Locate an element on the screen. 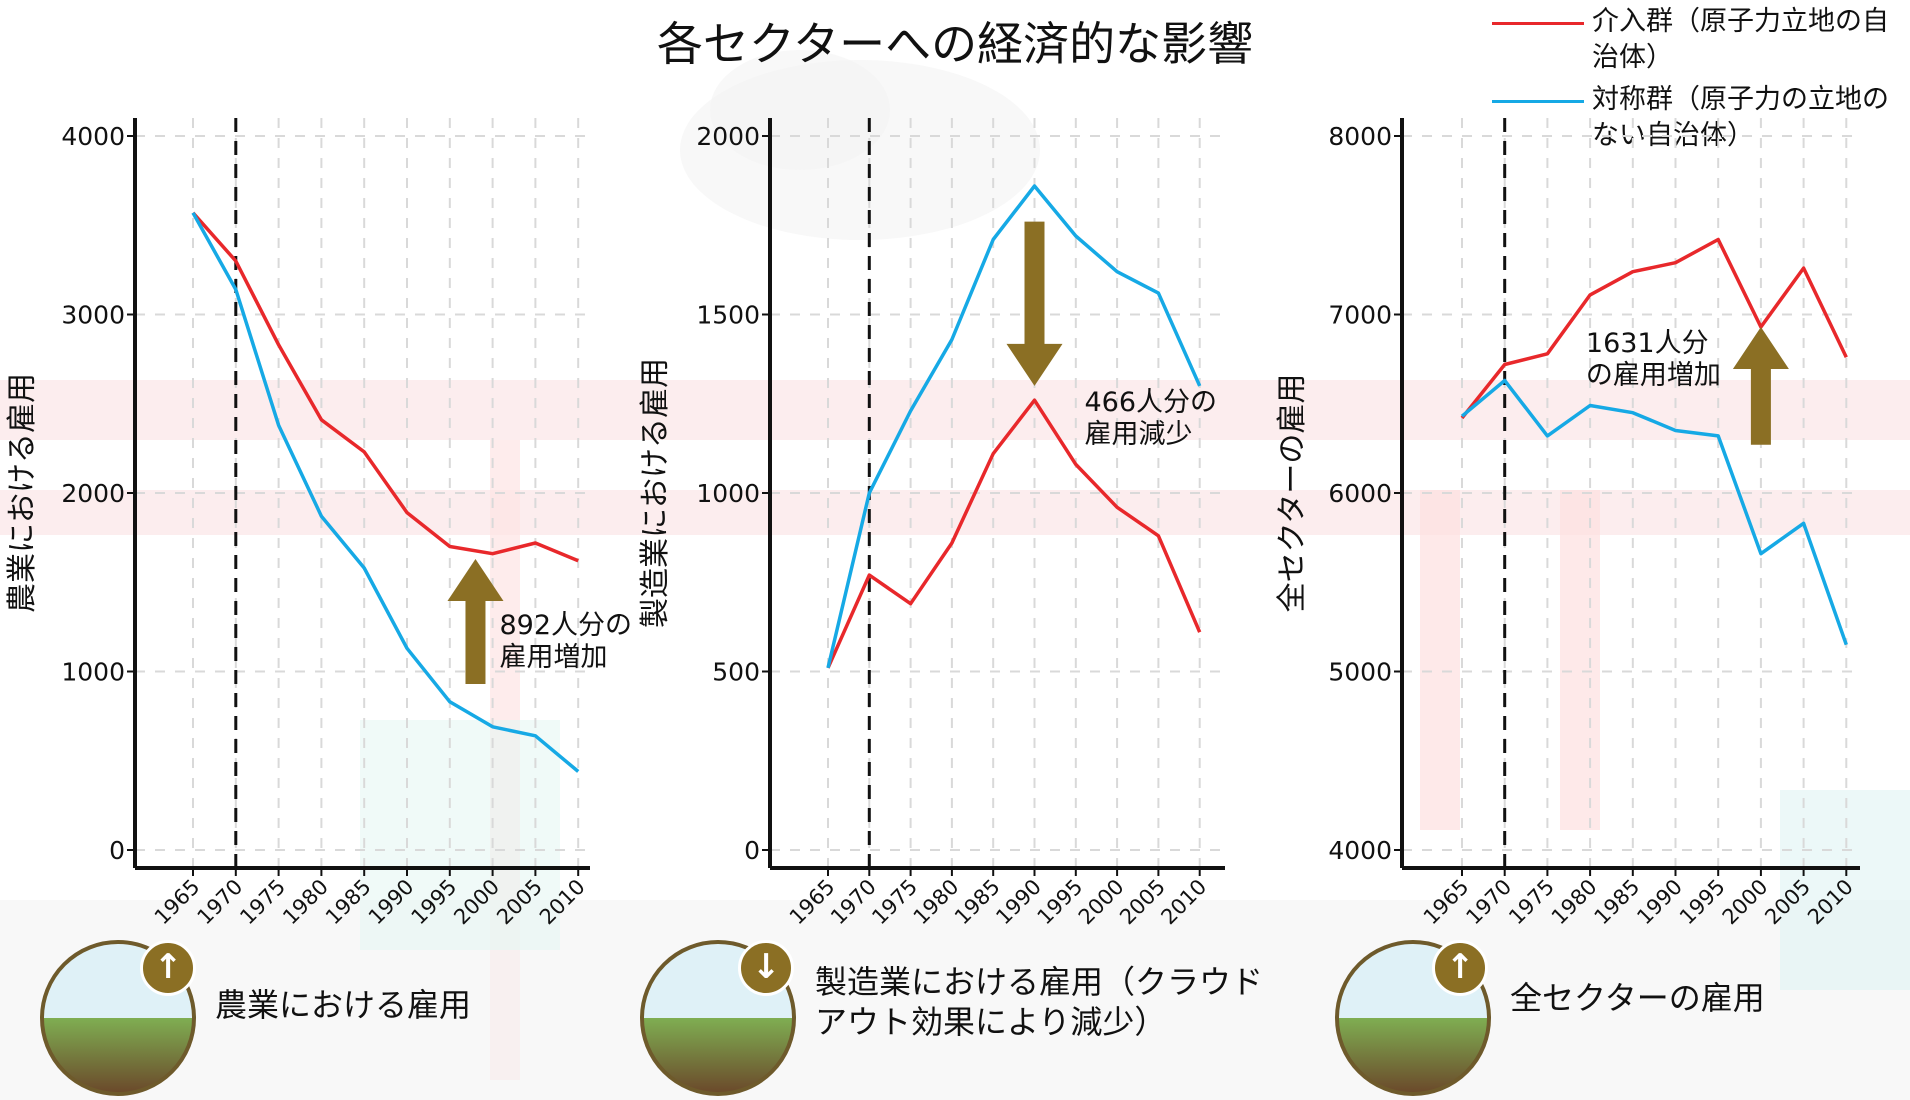 This screenshot has height=1100, width=1910. legend-swatch-control is located at coordinates (1538, 101).